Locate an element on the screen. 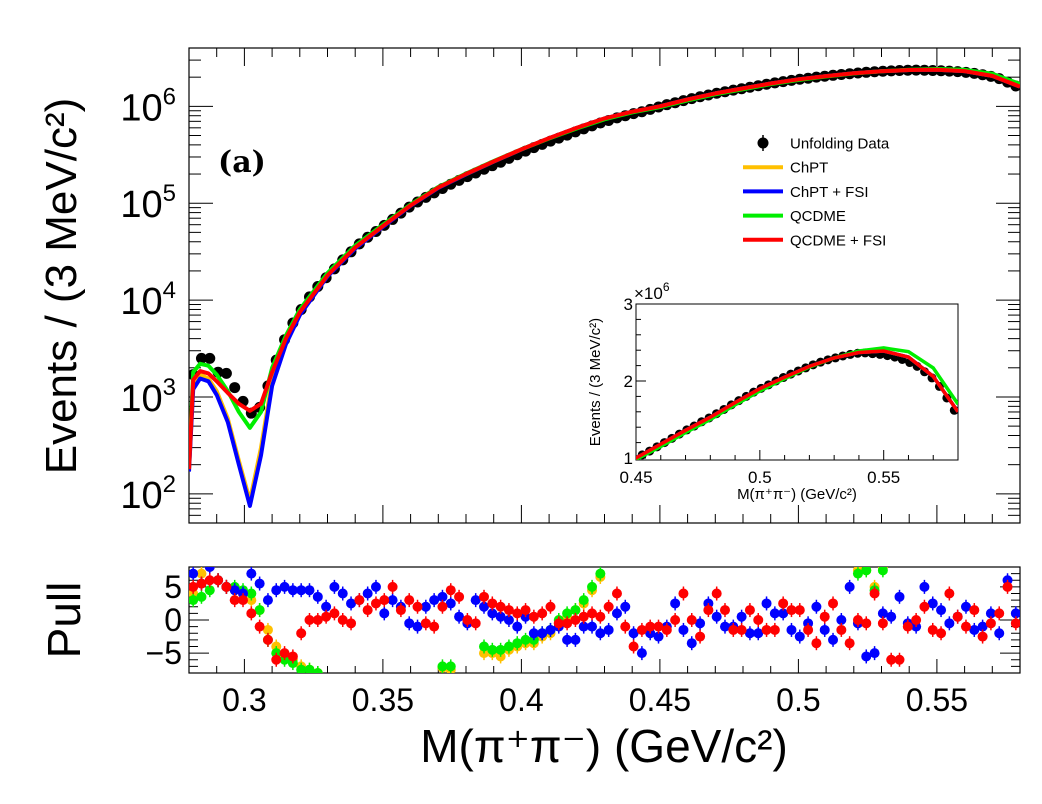 This screenshot has width=1042, height=804. x-tick-label: 0.4 is located at coordinates (521, 700).